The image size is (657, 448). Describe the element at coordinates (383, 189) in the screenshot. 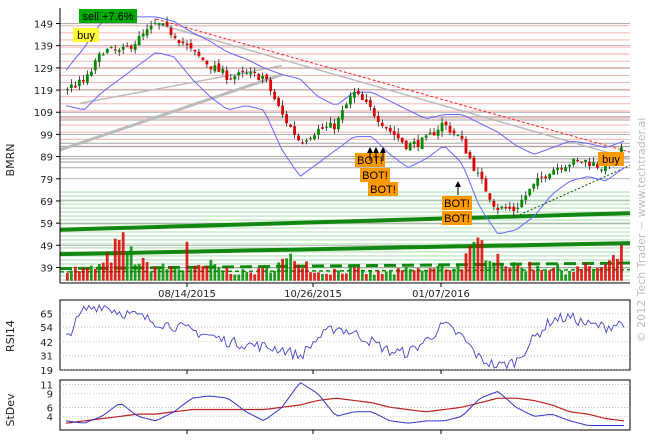

I see `bot-signal-badge: BOT!` at that location.